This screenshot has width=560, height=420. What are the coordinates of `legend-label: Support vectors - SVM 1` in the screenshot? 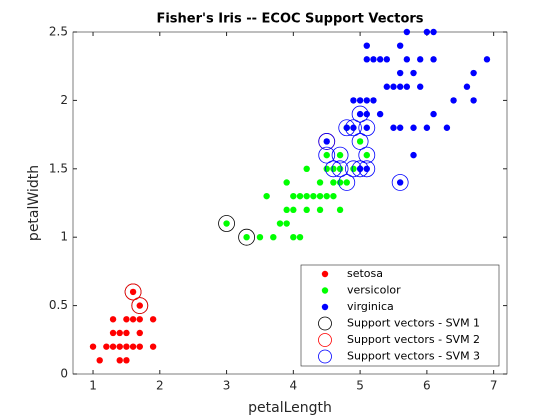 It's located at (413, 323).